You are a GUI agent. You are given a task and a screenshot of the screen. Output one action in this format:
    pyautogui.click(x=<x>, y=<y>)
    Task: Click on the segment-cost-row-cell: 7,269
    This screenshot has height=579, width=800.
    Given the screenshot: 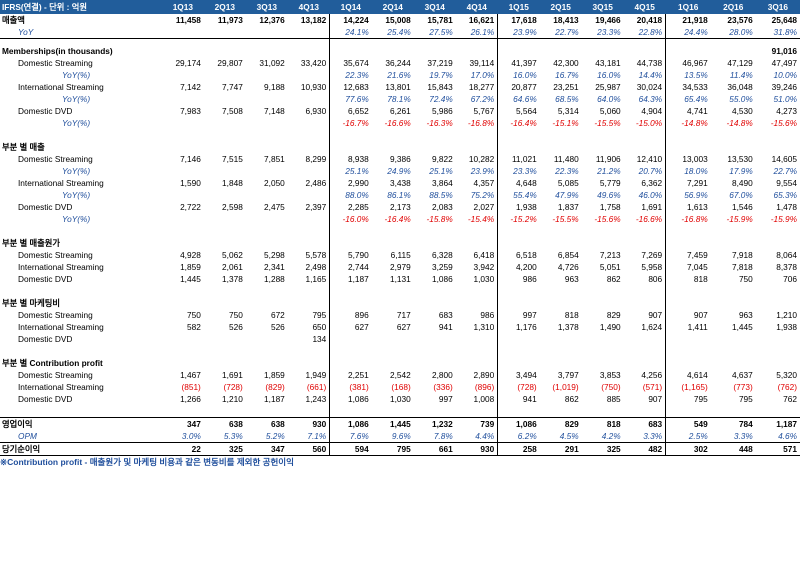 What is the action you would take?
    pyautogui.click(x=652, y=255)
    